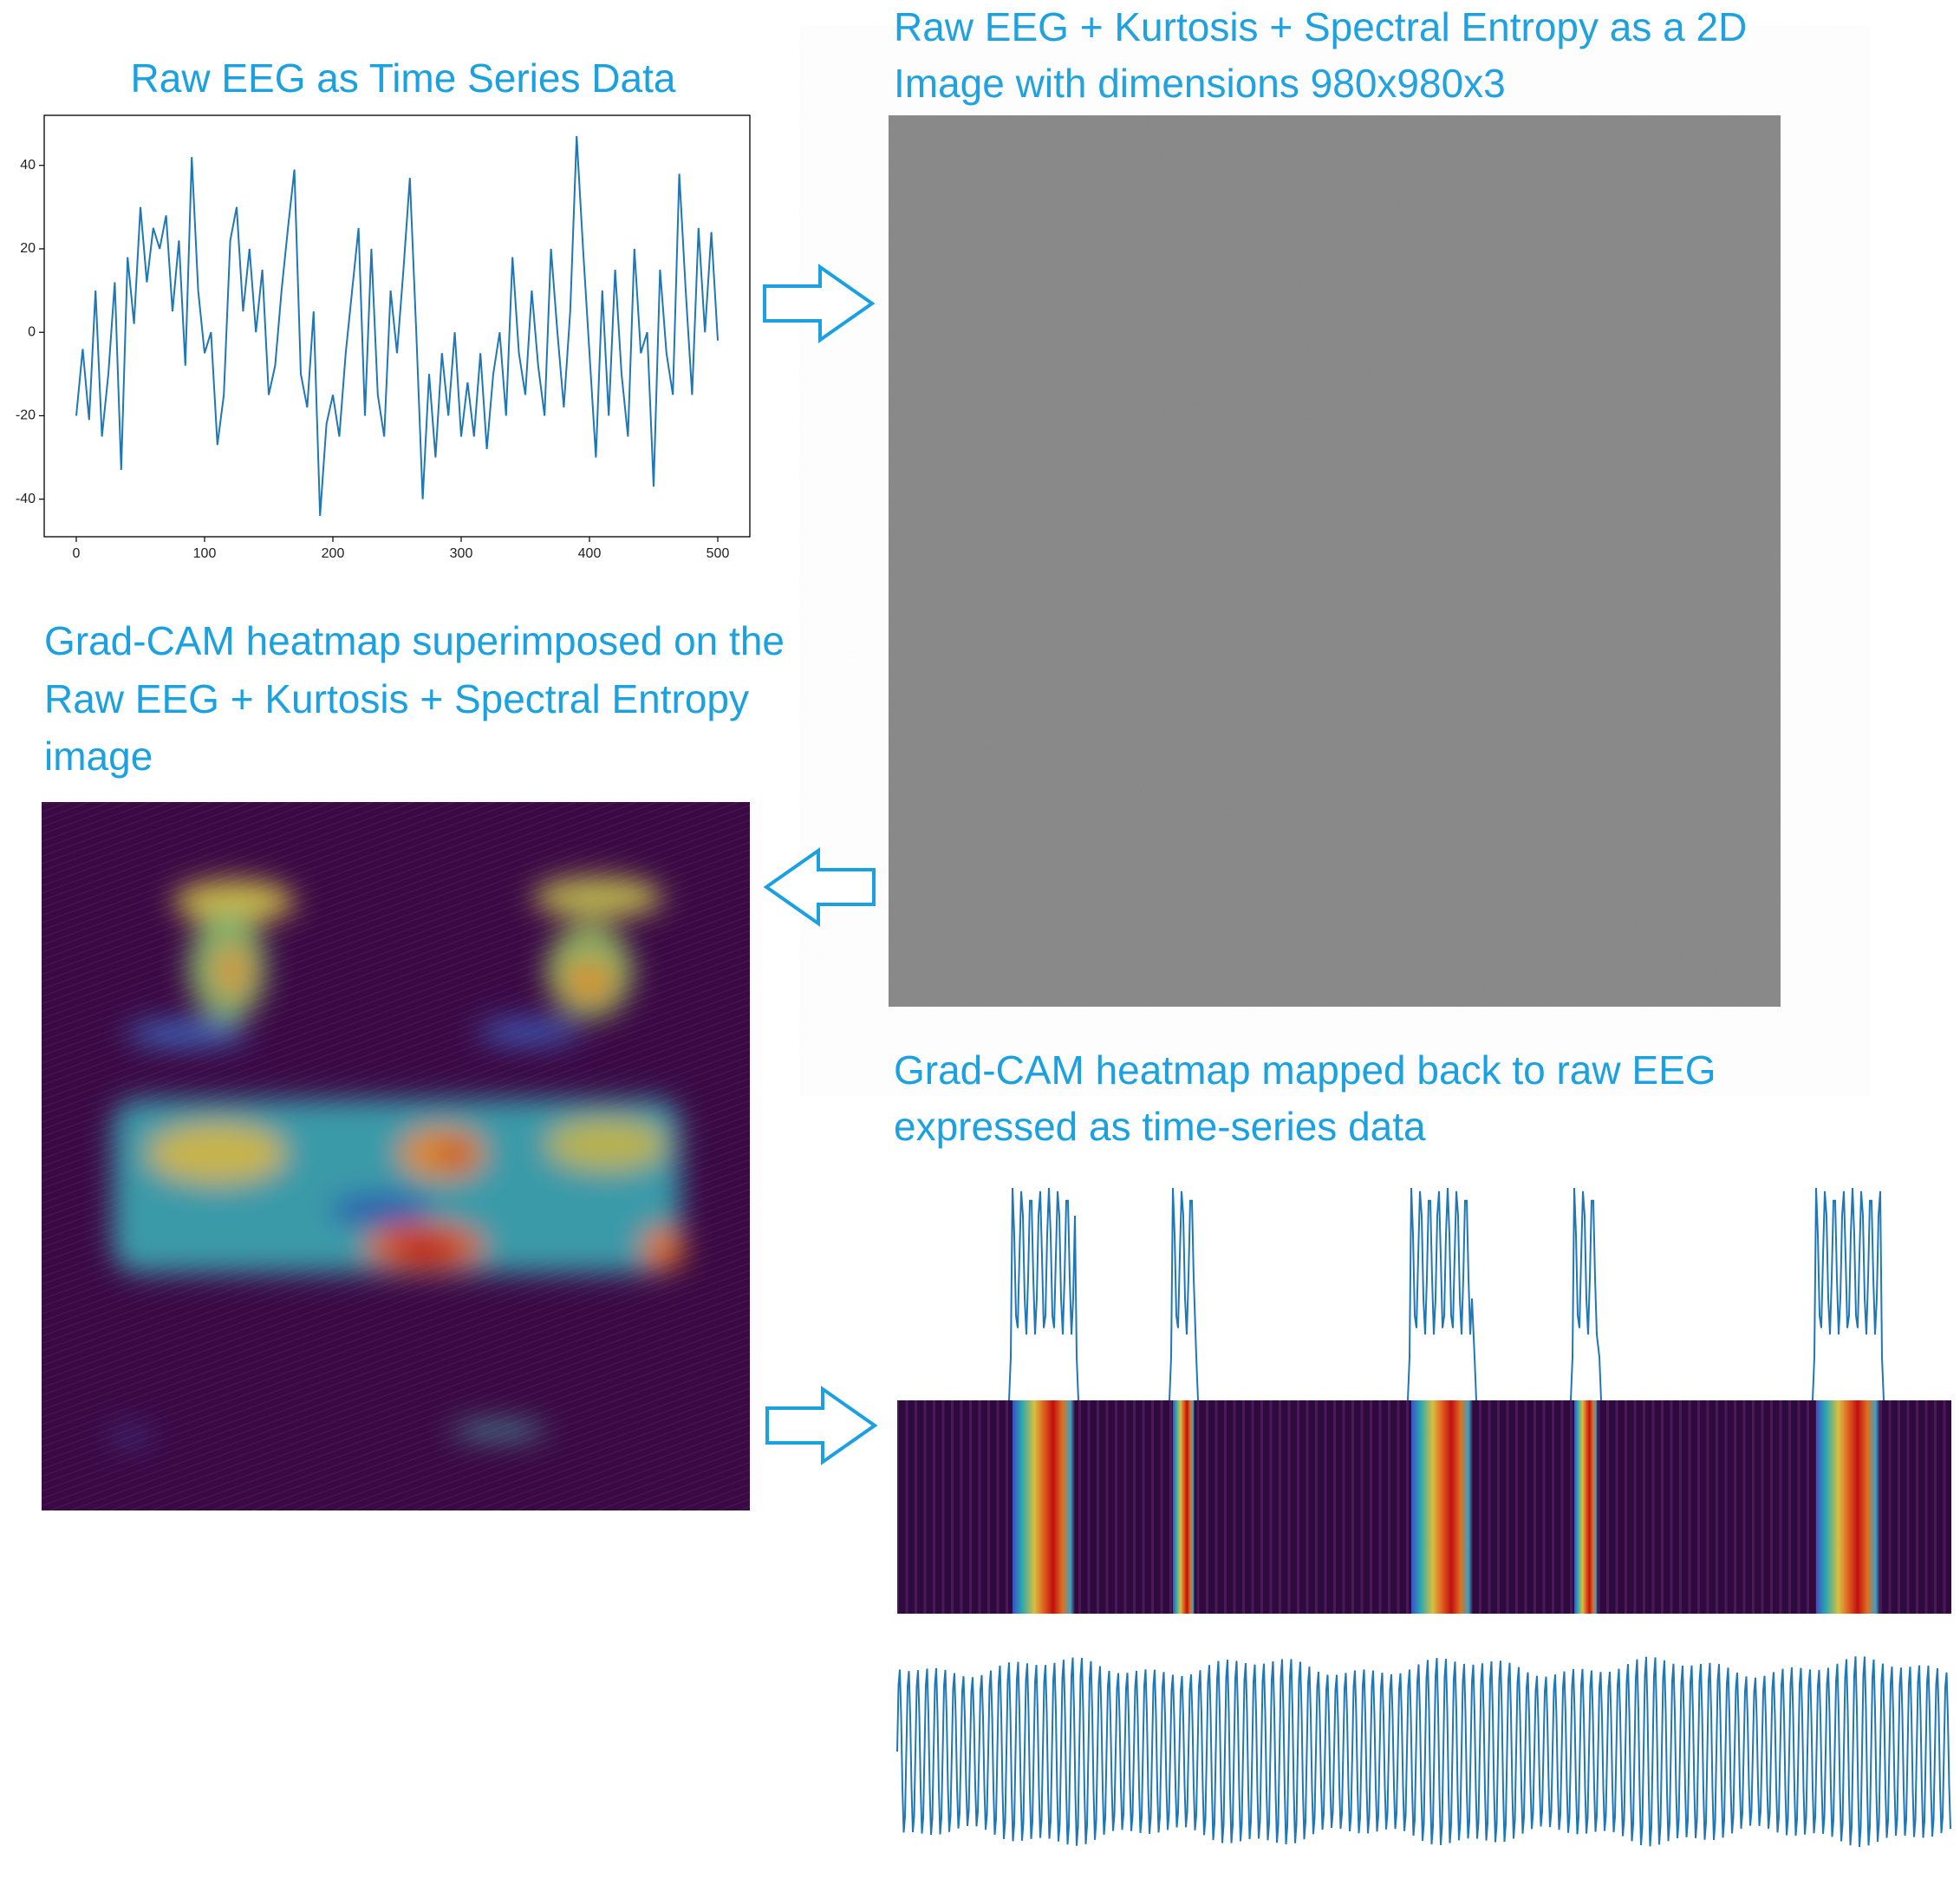 The width and height of the screenshot is (1960, 1879). What do you see at coordinates (819, 887) in the screenshot?
I see `arrow-left` at bounding box center [819, 887].